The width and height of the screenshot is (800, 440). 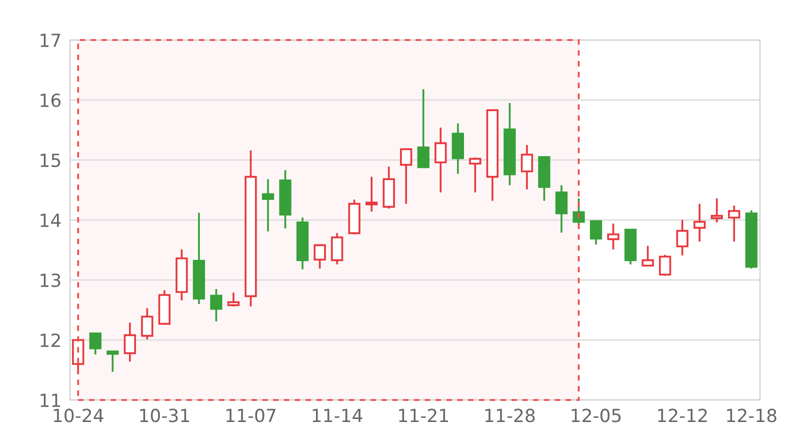 What do you see at coordinates (337, 415) in the screenshot?
I see `x-tick-label: 11-14` at bounding box center [337, 415].